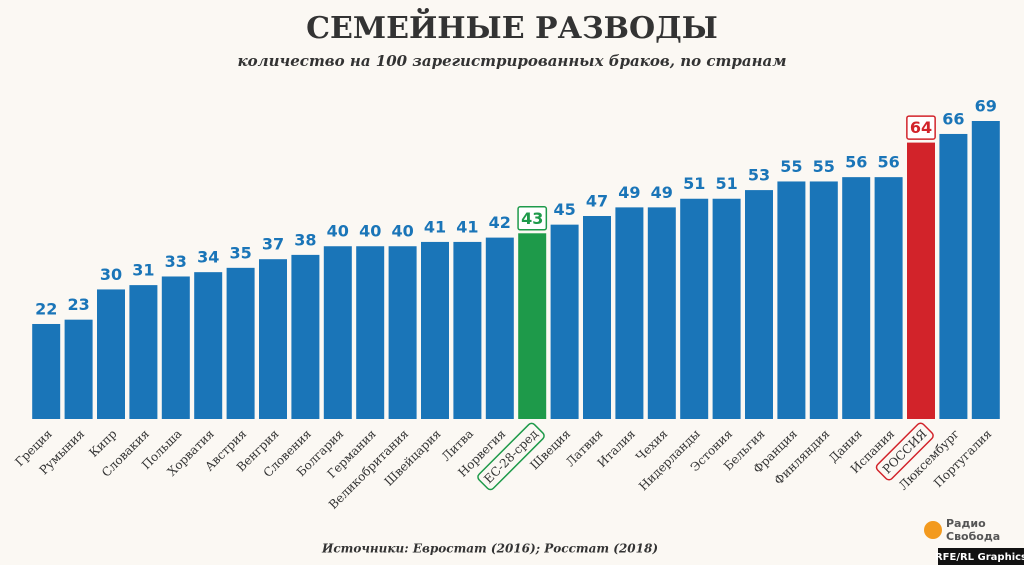  I want to click on credit-box, so click(981, 556).